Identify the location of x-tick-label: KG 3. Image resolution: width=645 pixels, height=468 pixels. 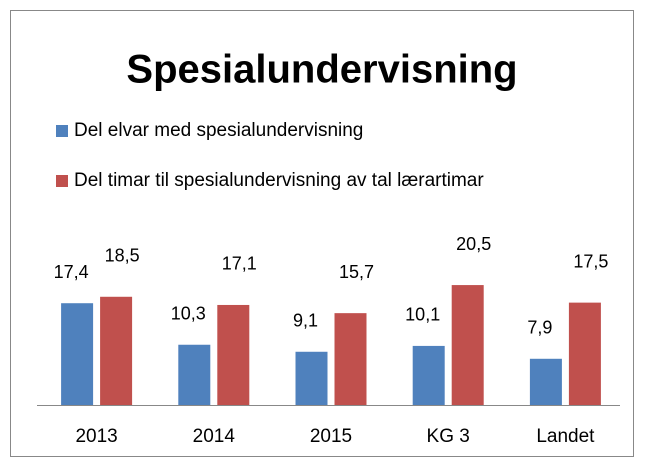
(448, 436).